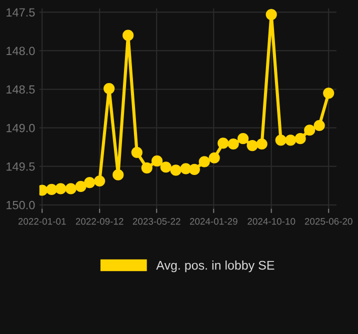  Describe the element at coordinates (215, 266) in the screenshot. I see `legend-label: Avg. pos. in lobby SE` at that location.